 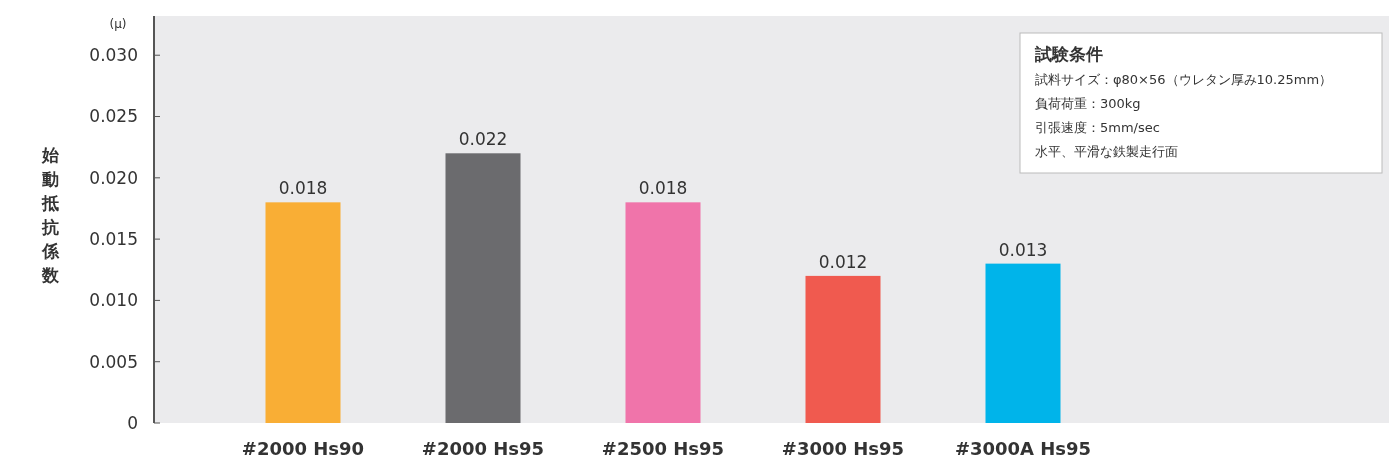 I want to click on y-tick-label: 0.030, so click(x=113, y=55).